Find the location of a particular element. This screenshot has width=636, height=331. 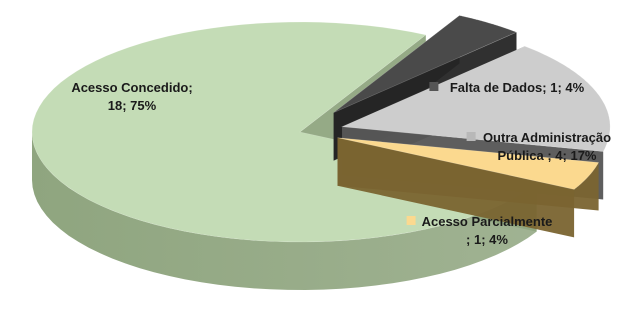

data-label-line: Acesso Parcialmente is located at coordinates (487, 221).